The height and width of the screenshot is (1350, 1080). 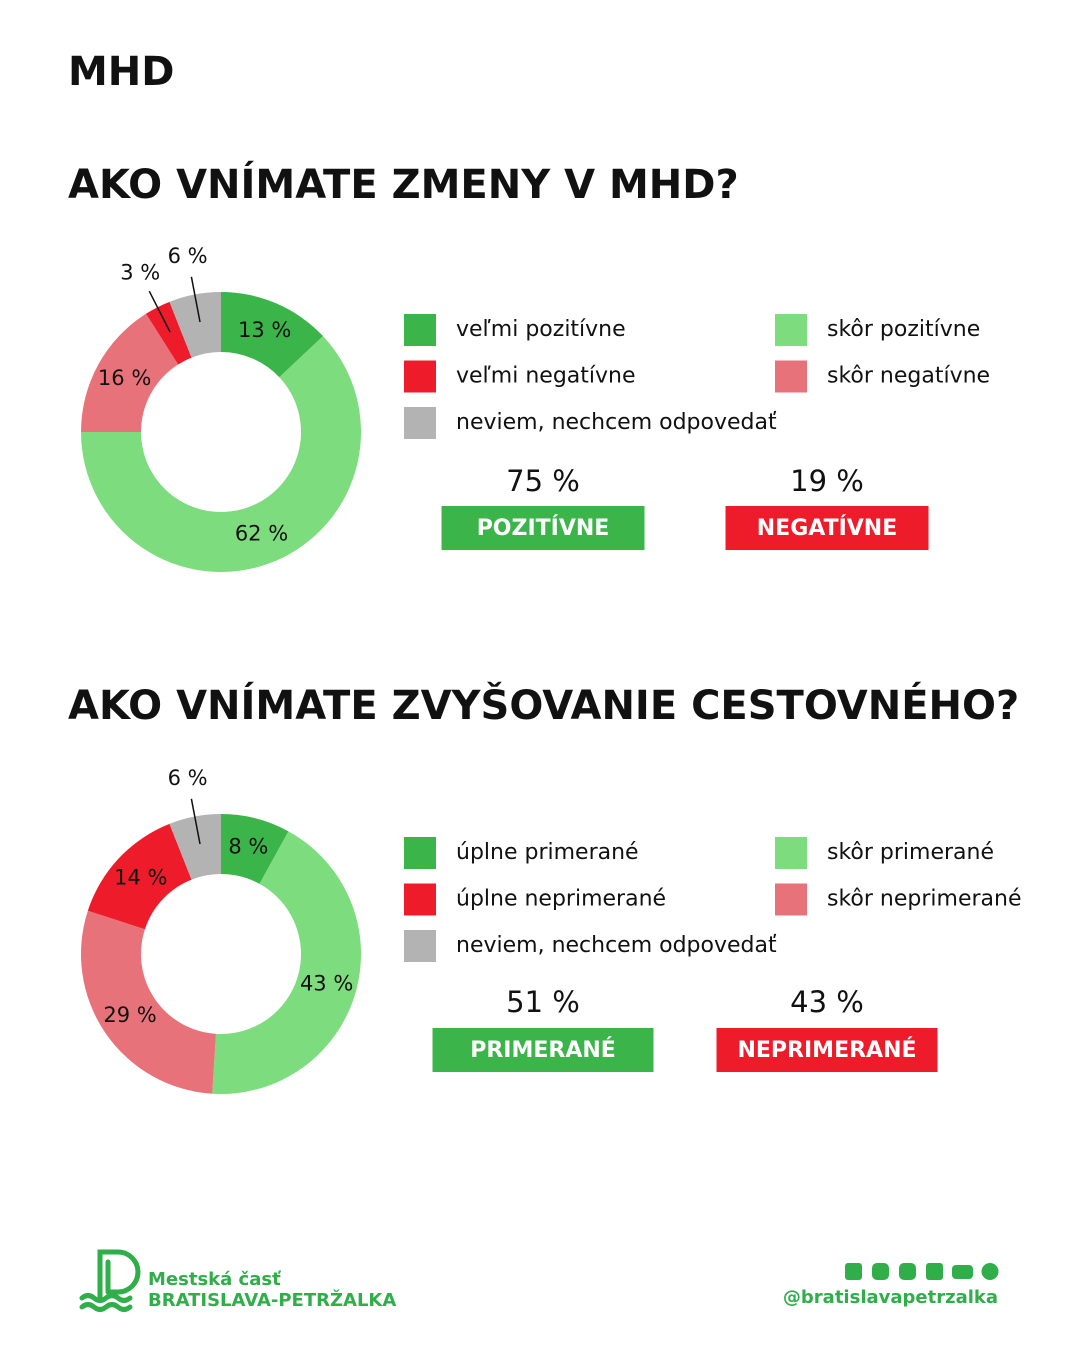 What do you see at coordinates (827, 481) in the screenshot?
I see `summary-value: 19 %` at bounding box center [827, 481].